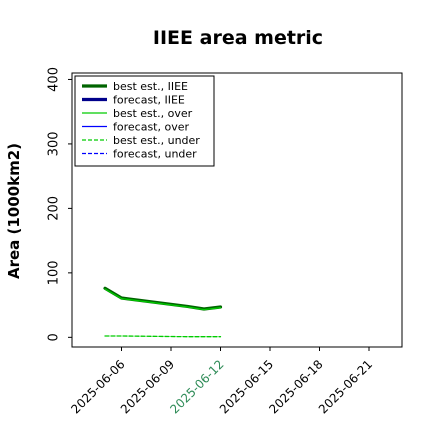 The image size is (440, 444). Describe the element at coordinates (54, 208) in the screenshot. I see `y-tick-label: 200` at that location.